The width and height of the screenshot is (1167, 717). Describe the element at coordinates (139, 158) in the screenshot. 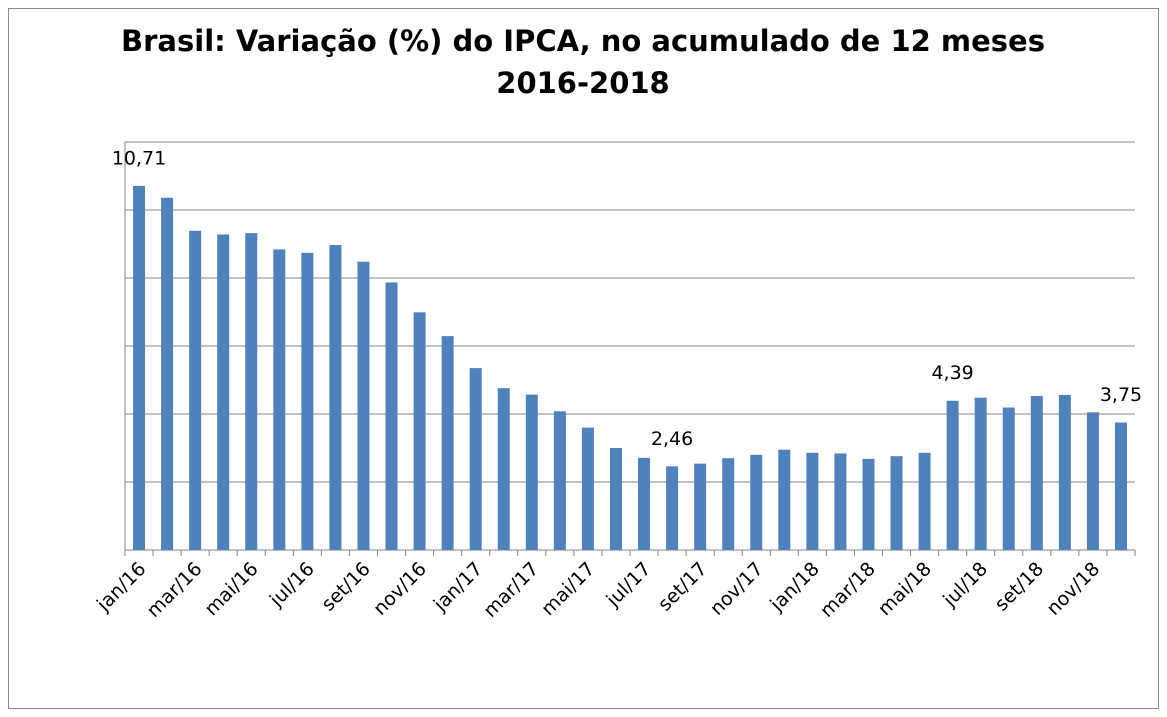

I see `data-label: 10,71` at that location.